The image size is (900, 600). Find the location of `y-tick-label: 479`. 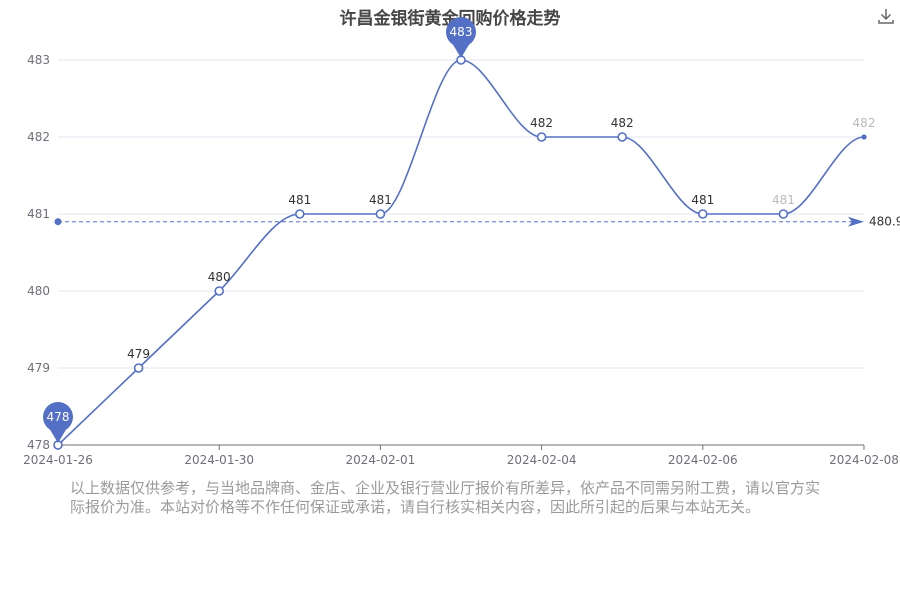

y-tick-label: 479 is located at coordinates (38, 368).